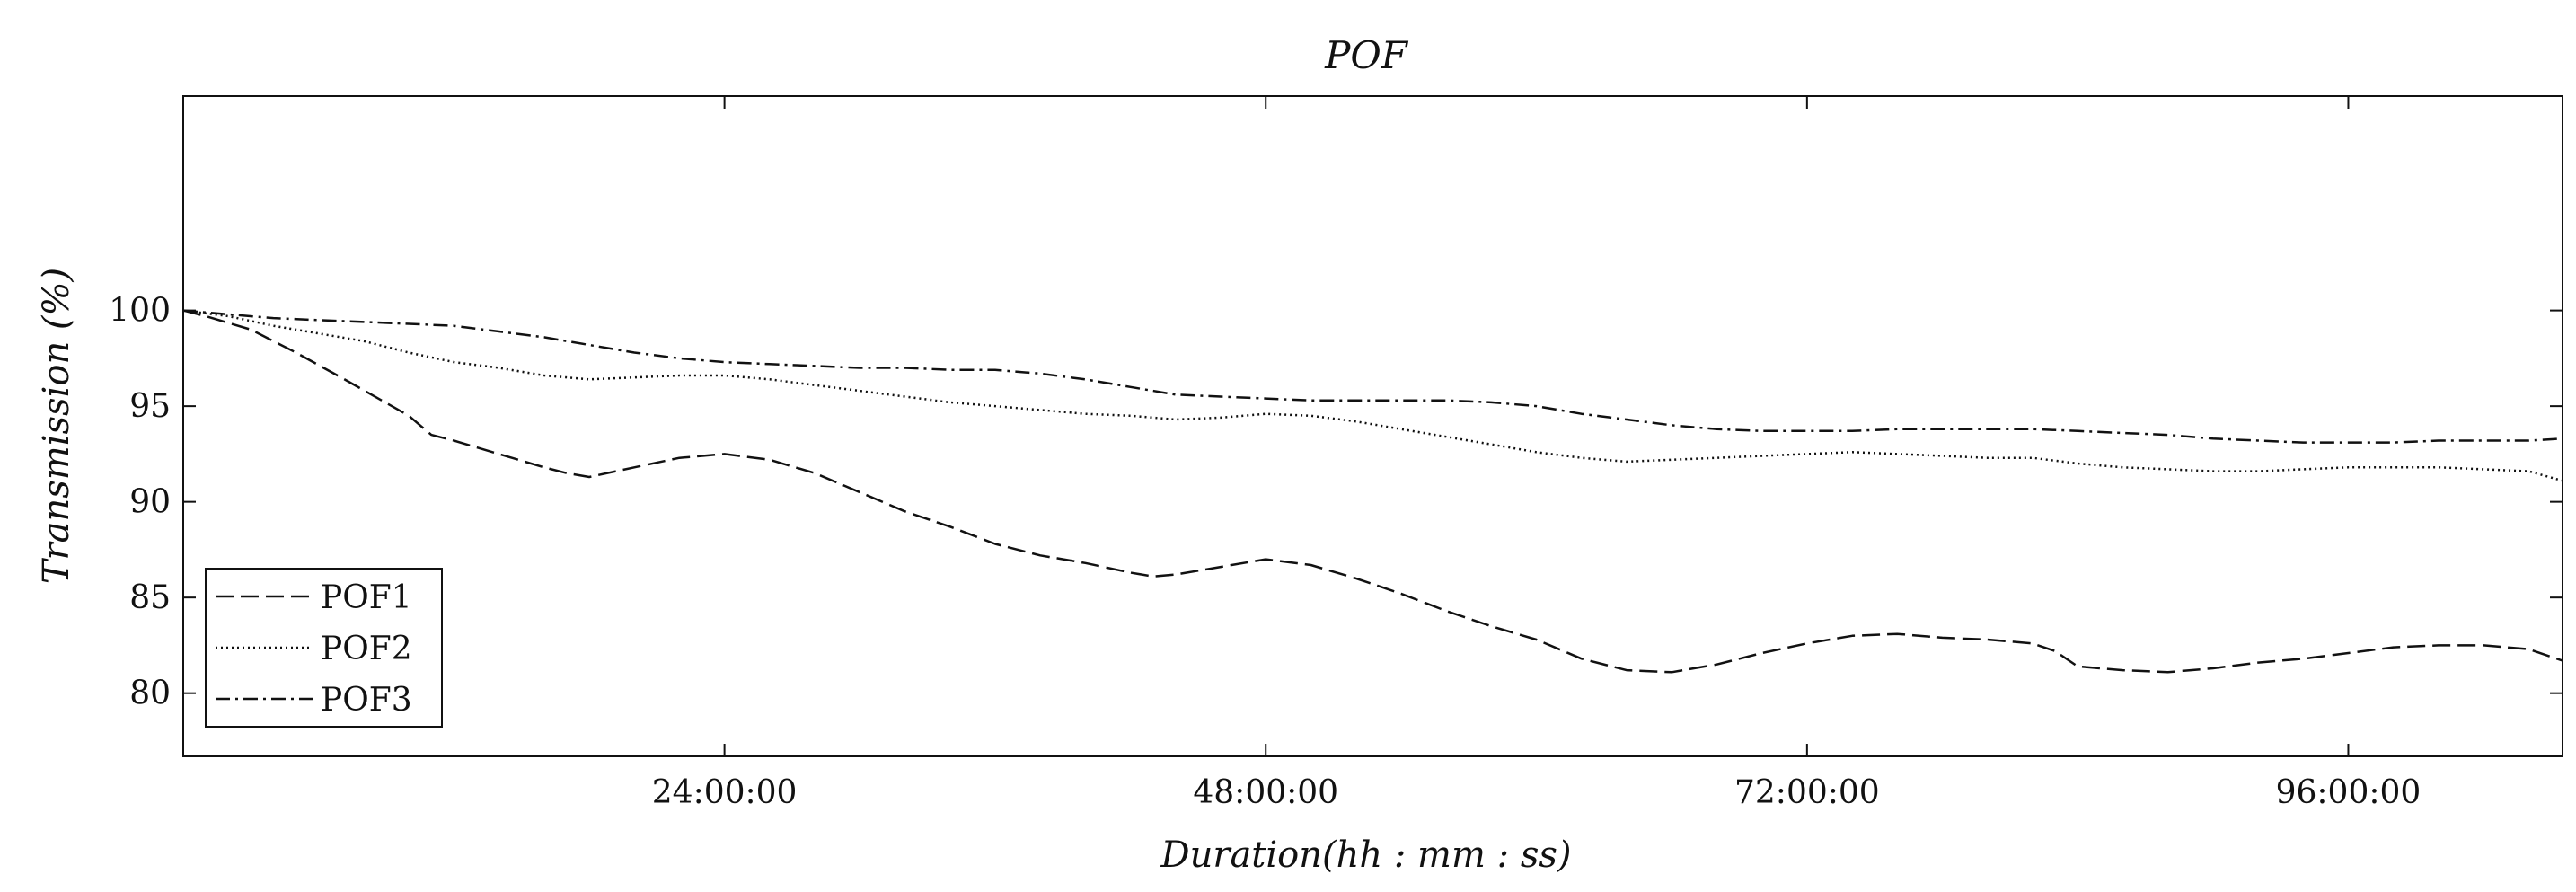  I want to click on legend: POF1 POF2 POF3, so click(324, 648).